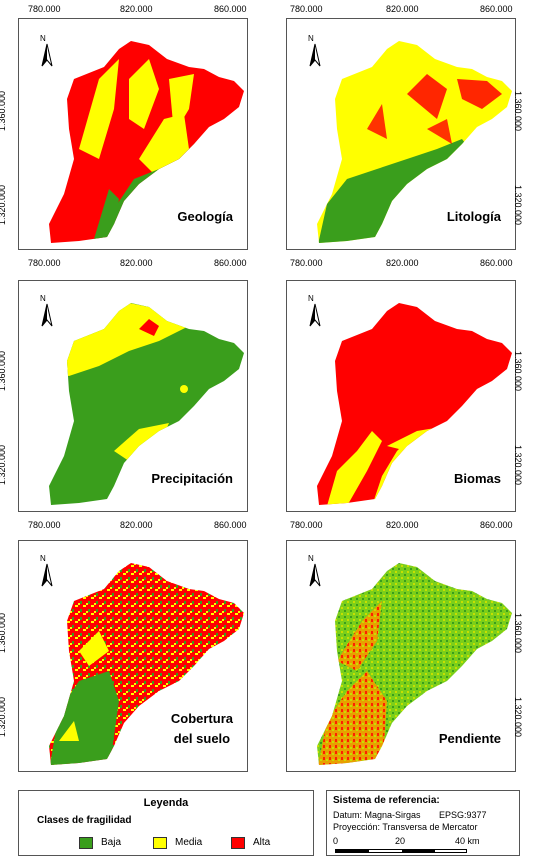 The height and width of the screenshot is (864, 540). What do you see at coordinates (386, 800) in the screenshot?
I see `reference-title: Sistema de referencia:` at bounding box center [386, 800].